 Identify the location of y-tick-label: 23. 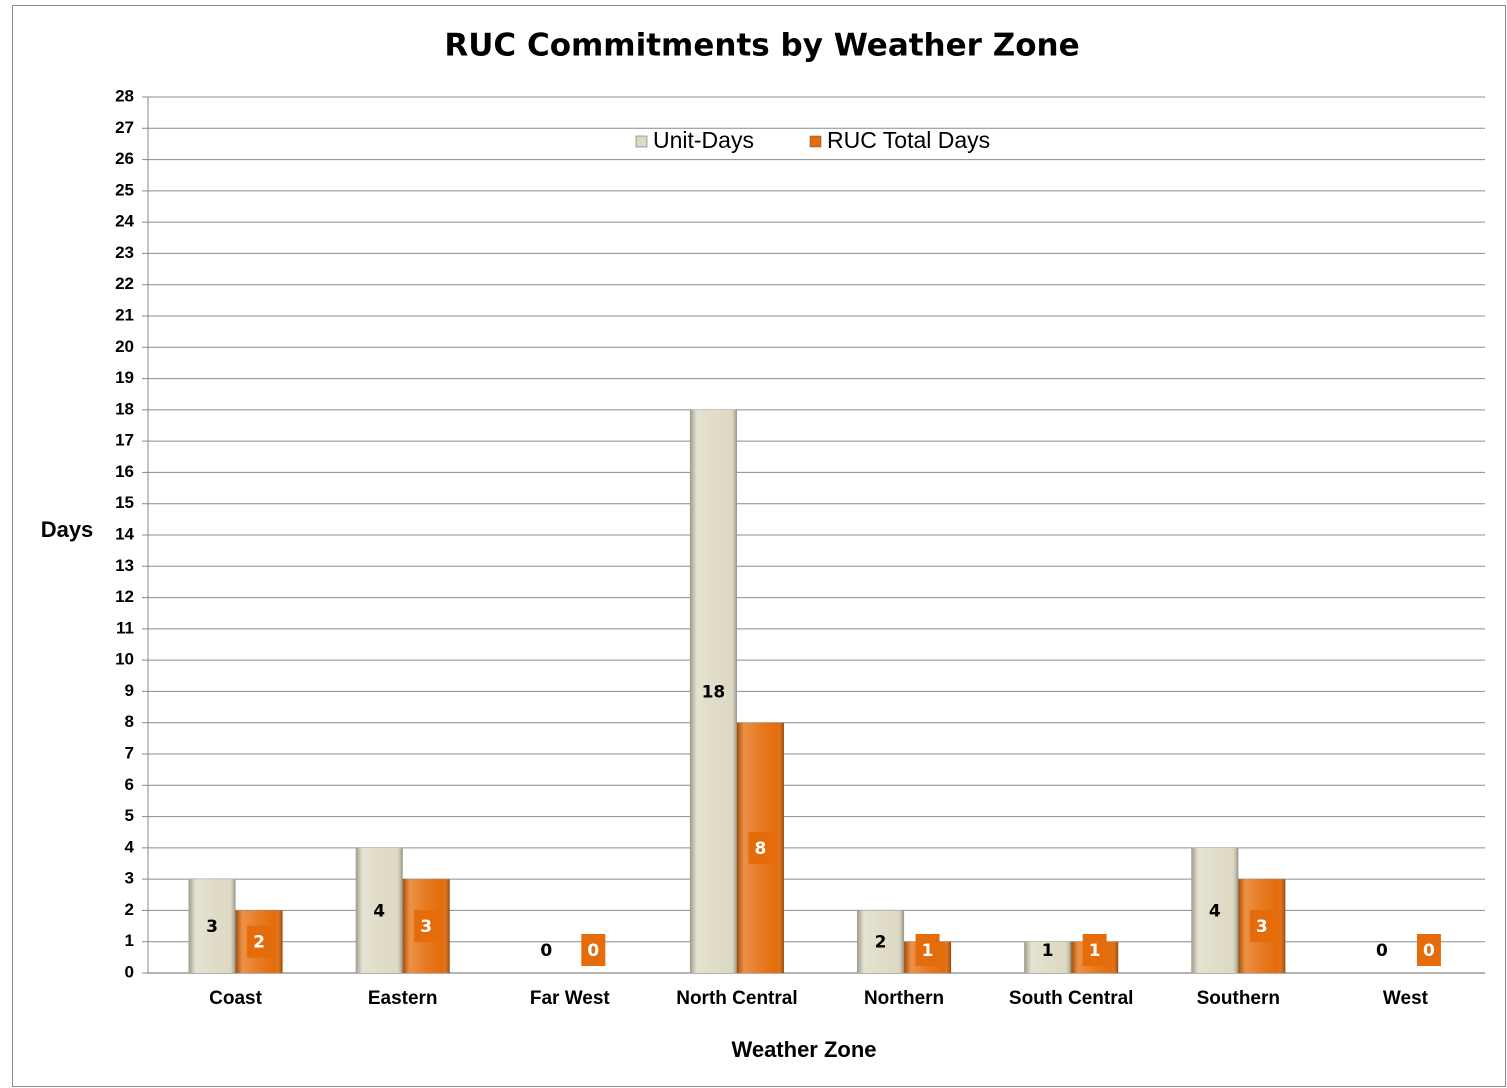
(124, 252).